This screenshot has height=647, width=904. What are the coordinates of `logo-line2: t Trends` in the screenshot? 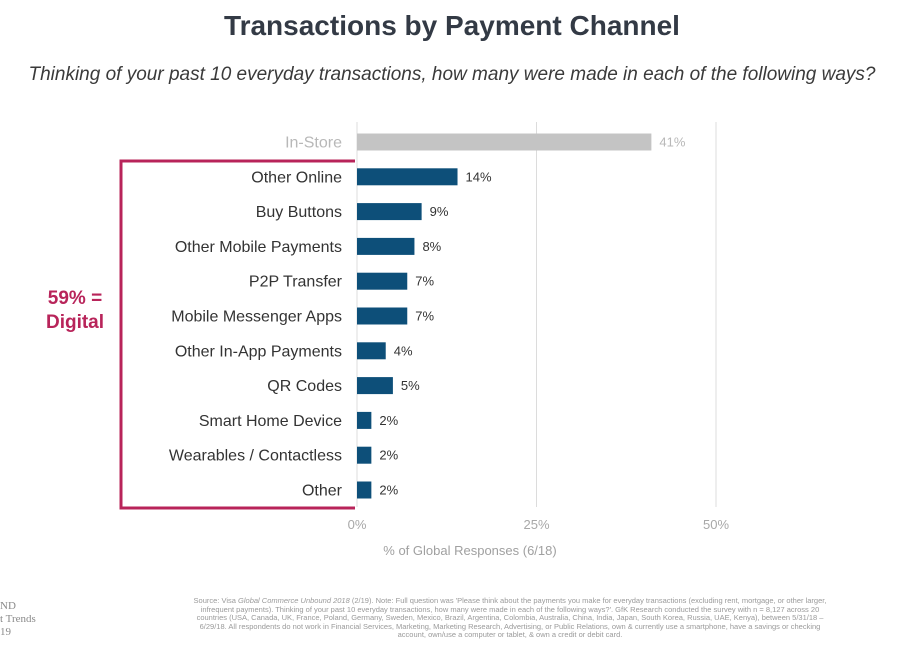 It's located at (18, 619).